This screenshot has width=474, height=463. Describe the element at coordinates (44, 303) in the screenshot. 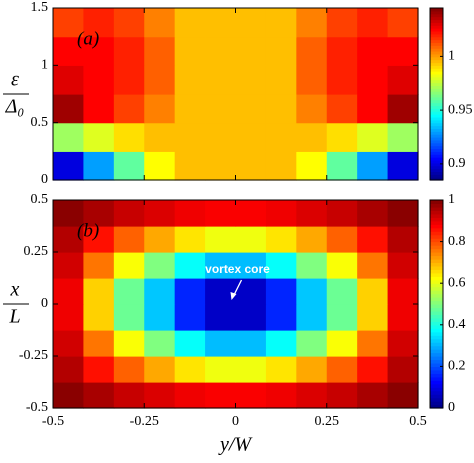

I see `y-tick-label: 0` at that location.